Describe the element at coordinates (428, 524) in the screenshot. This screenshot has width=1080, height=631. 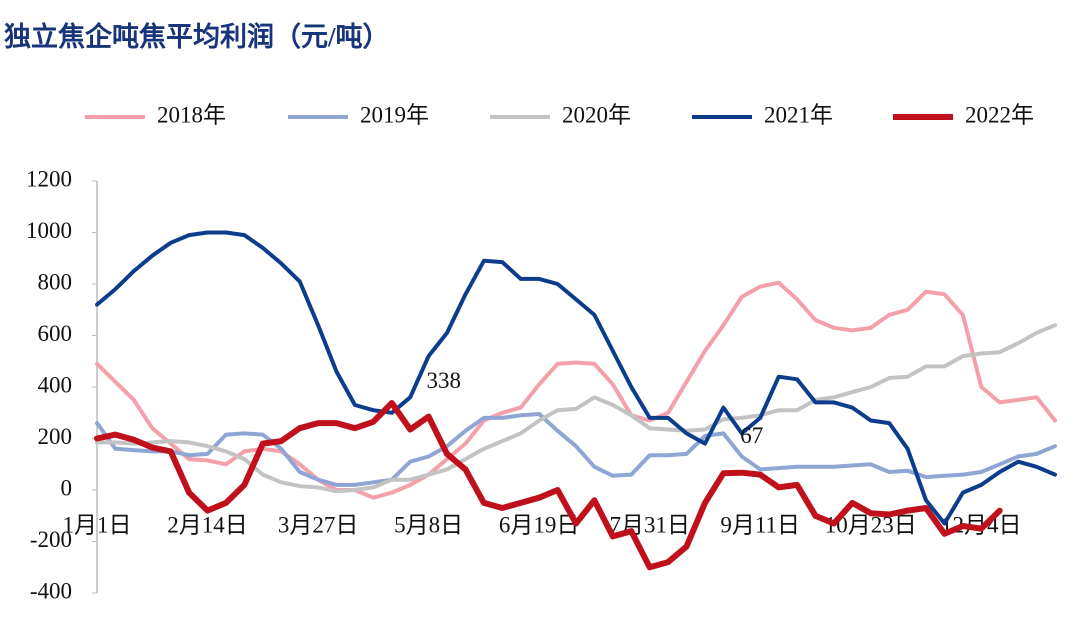
I see `x-tick-label: 5月8日` at that location.